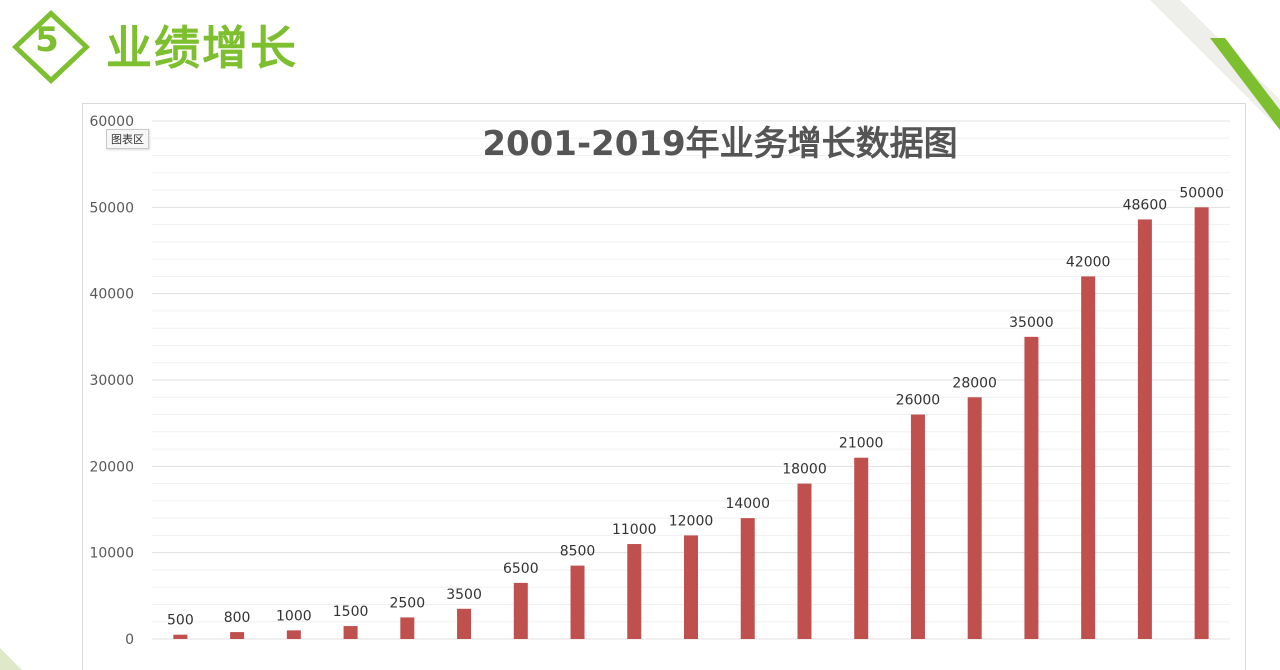 The height and width of the screenshot is (670, 1280). Describe the element at coordinates (129, 640) in the screenshot. I see `y-tick-label: 0` at that location.